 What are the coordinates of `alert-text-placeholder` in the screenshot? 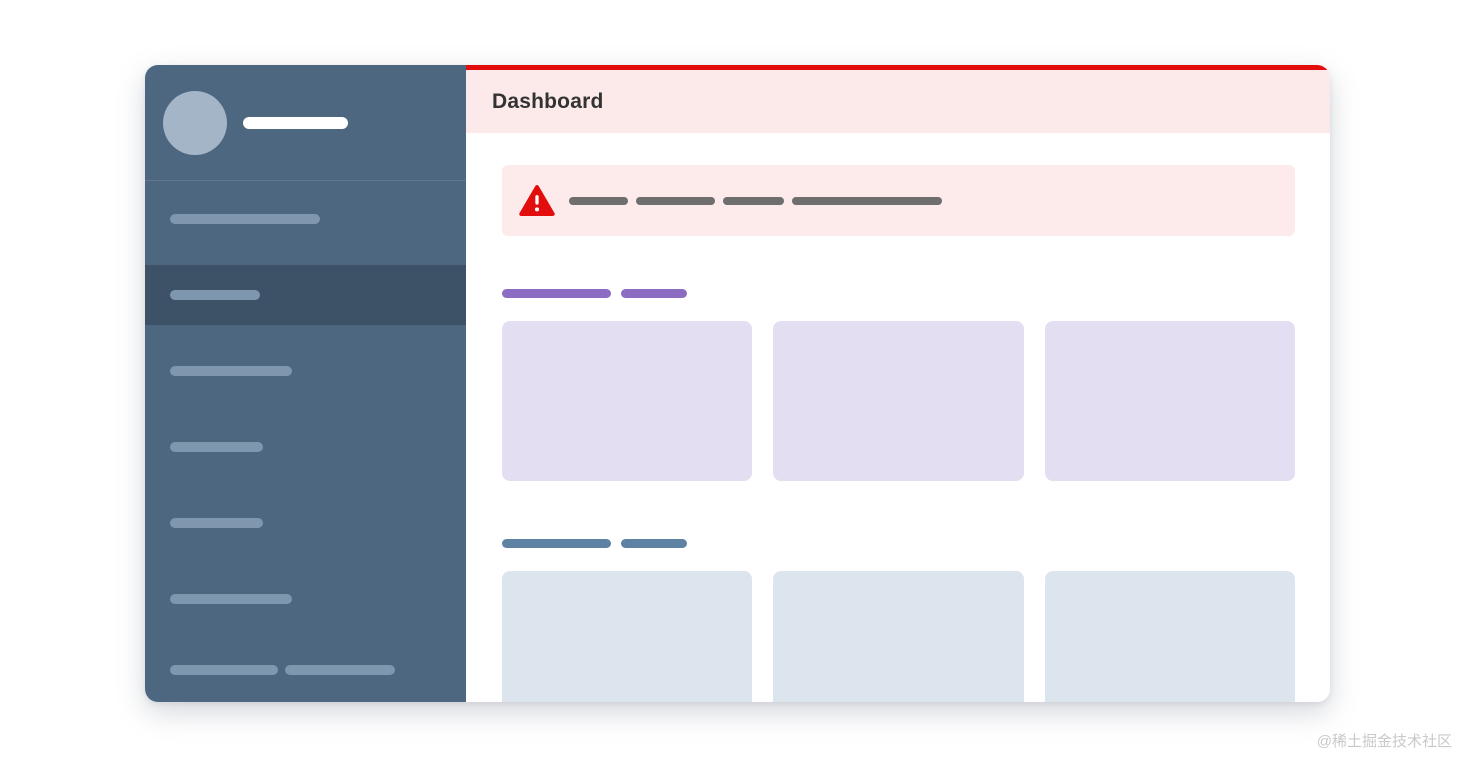 It's located at (755, 200).